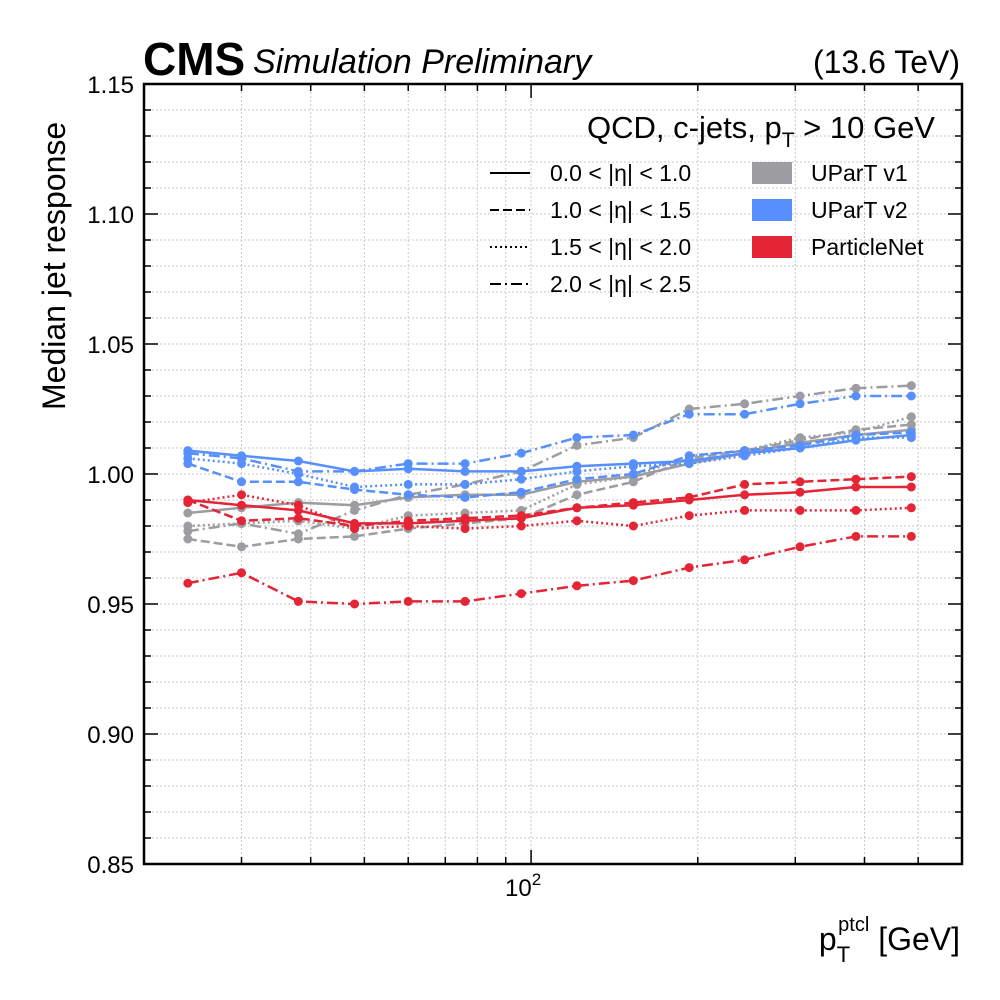 This screenshot has width=1000, height=1000. What do you see at coordinates (523, 886) in the screenshot?
I see `x-tick-label: 102` at bounding box center [523, 886].